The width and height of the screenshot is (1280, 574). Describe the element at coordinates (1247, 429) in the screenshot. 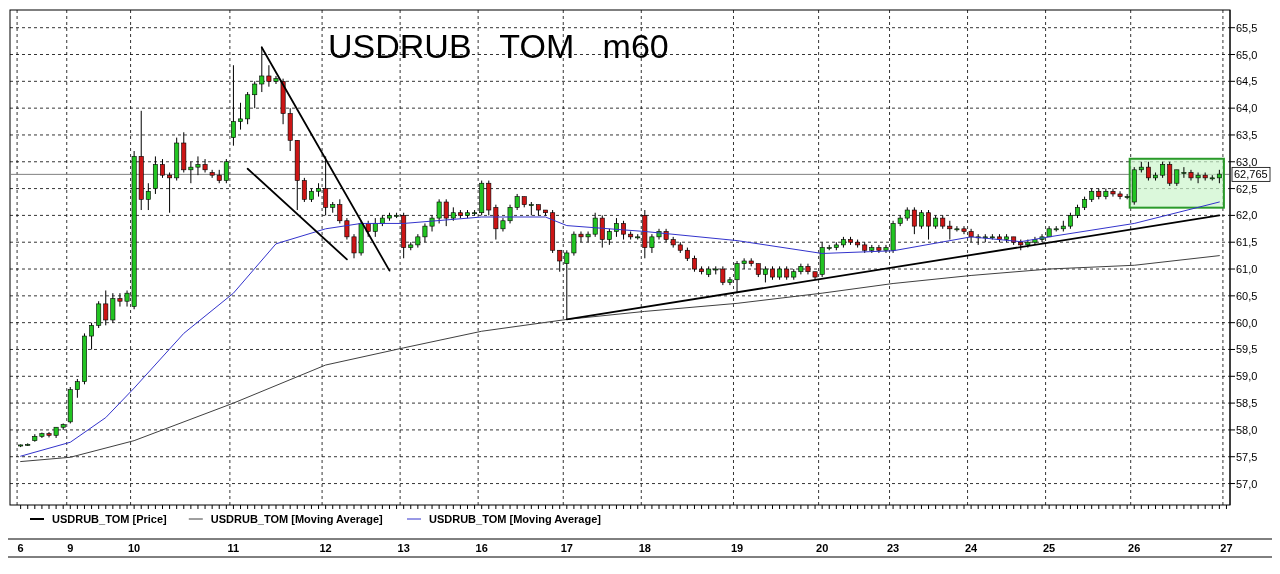

I see `y-tick-label: 58,0` at that location.